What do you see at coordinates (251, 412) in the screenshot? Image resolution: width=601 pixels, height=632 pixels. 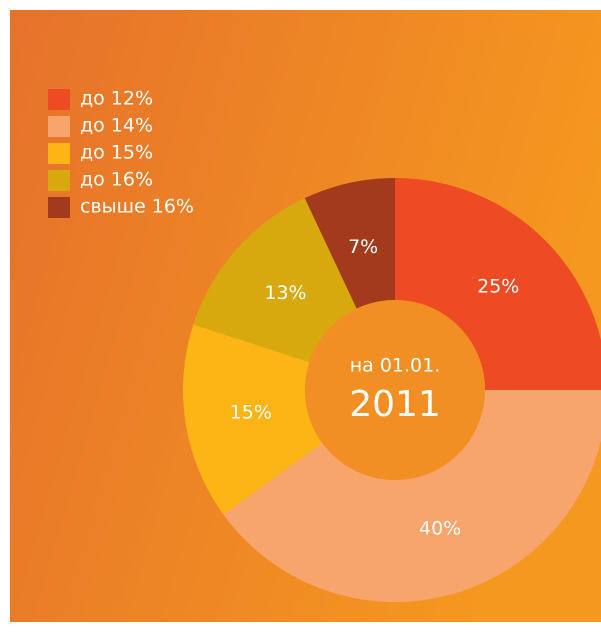 I see `slice-label: 15%` at bounding box center [251, 412].